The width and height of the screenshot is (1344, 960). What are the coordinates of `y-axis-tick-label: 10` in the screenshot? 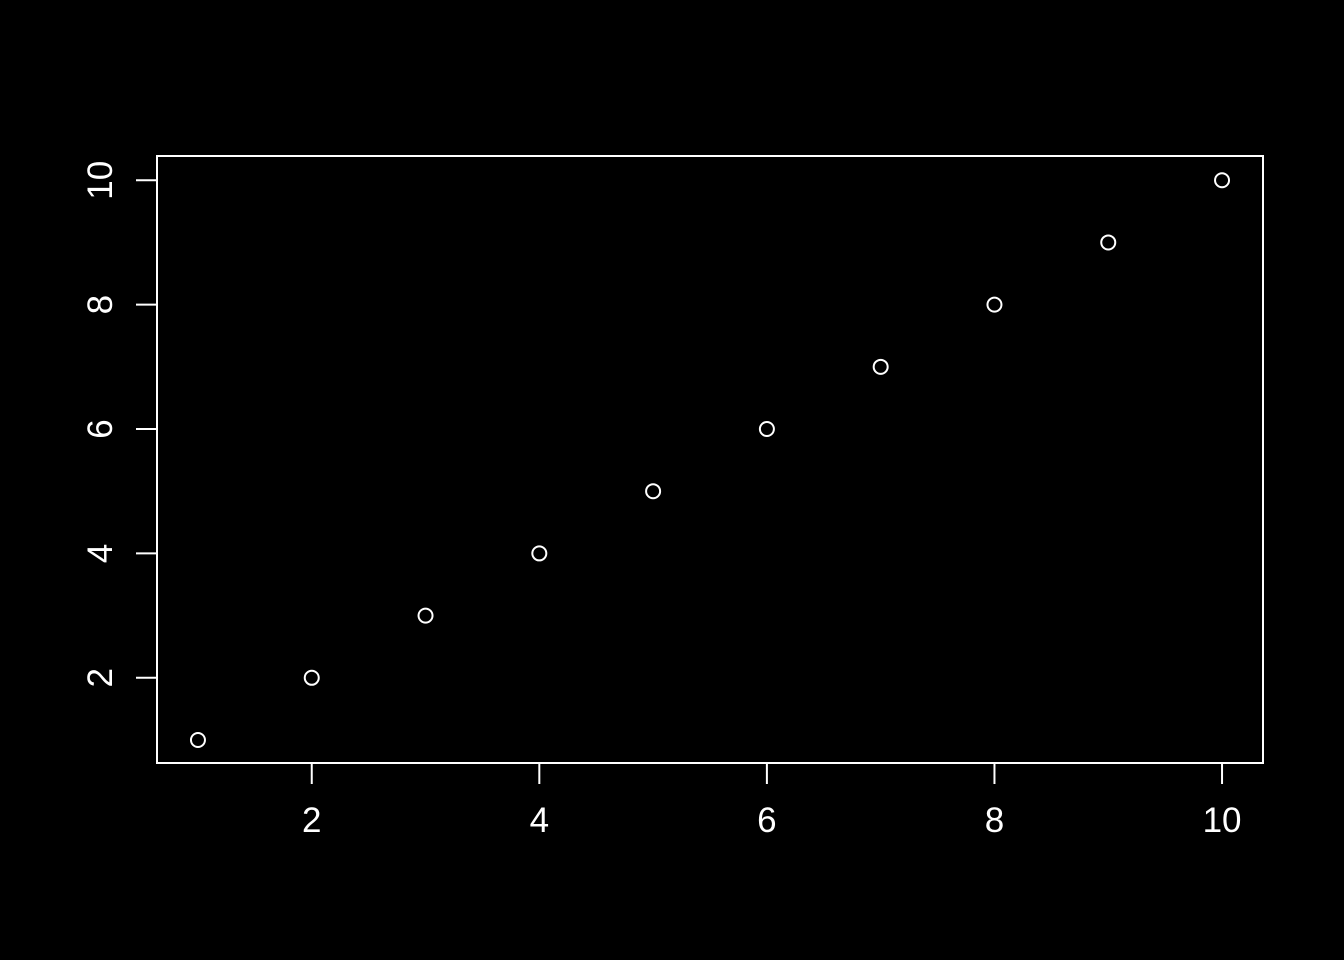 It's located at (100, 180).